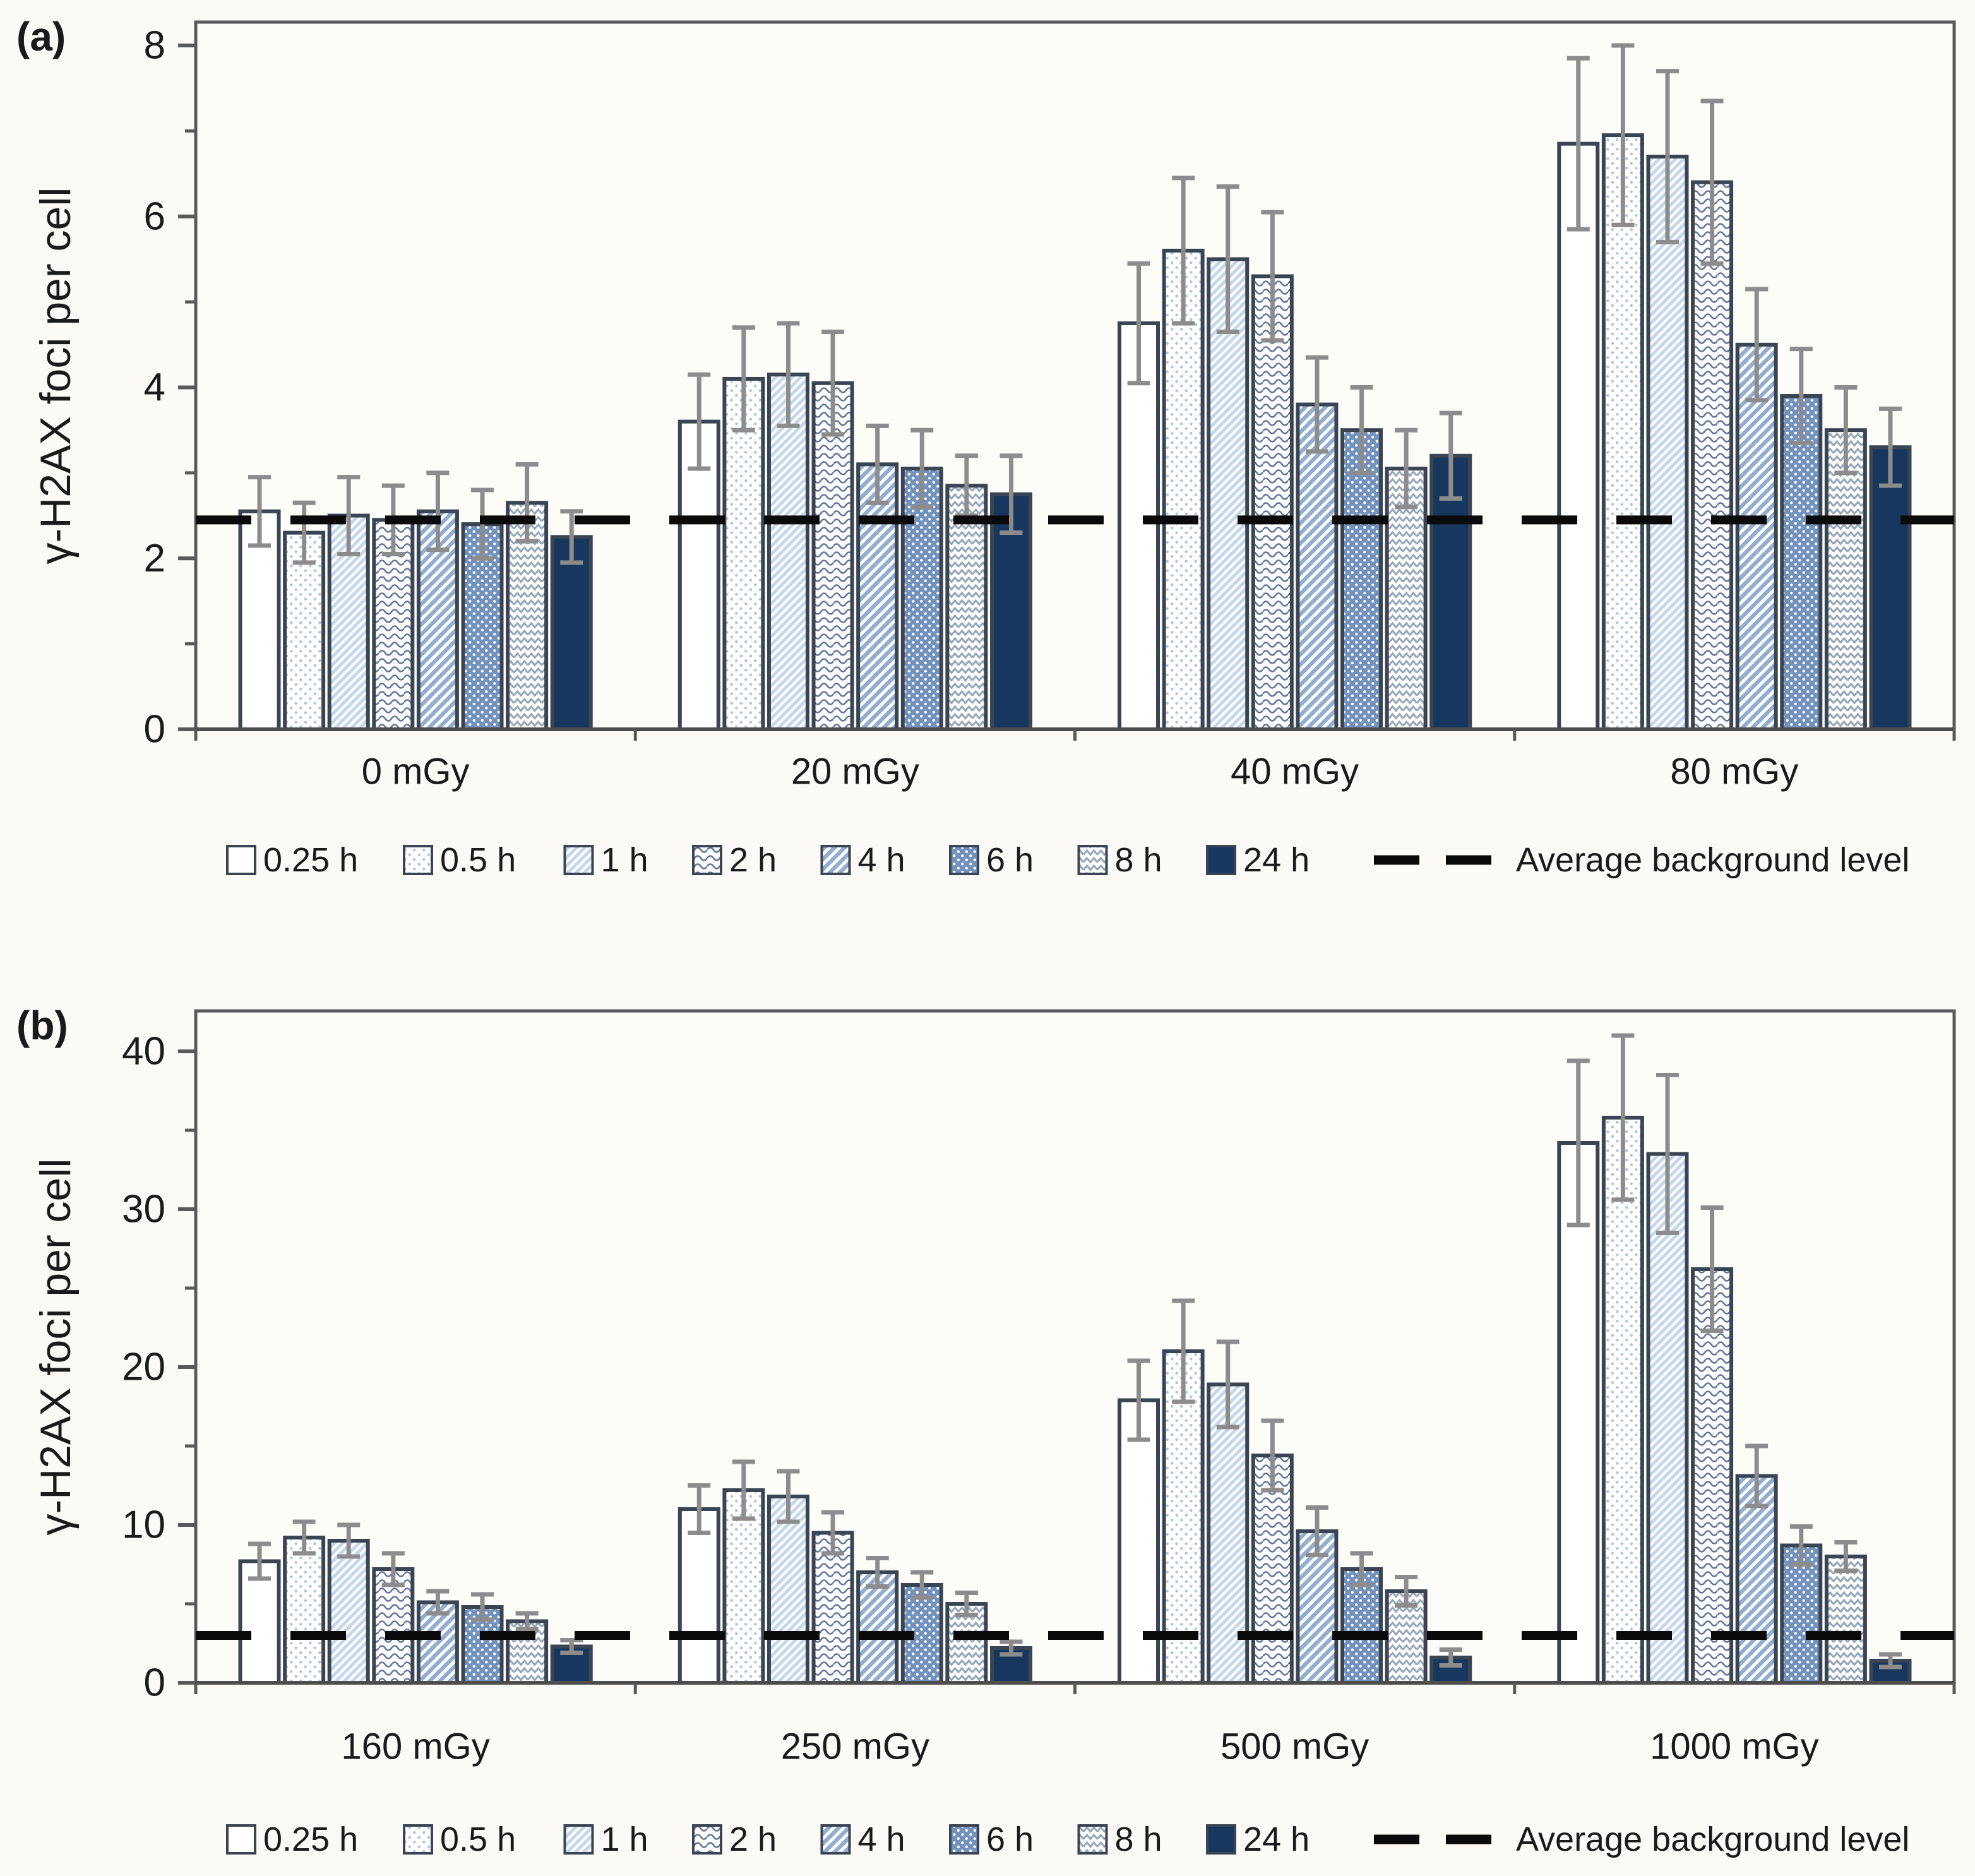 This screenshot has height=1876, width=1975. What do you see at coordinates (416, 772) in the screenshot?
I see `x-category-label: 0 mGy` at bounding box center [416, 772].